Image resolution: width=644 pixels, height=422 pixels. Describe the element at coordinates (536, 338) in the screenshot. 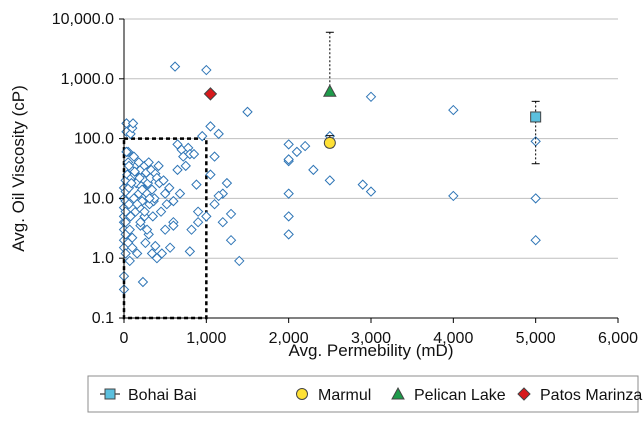

I see `x-tick-label: 5,000` at that location.